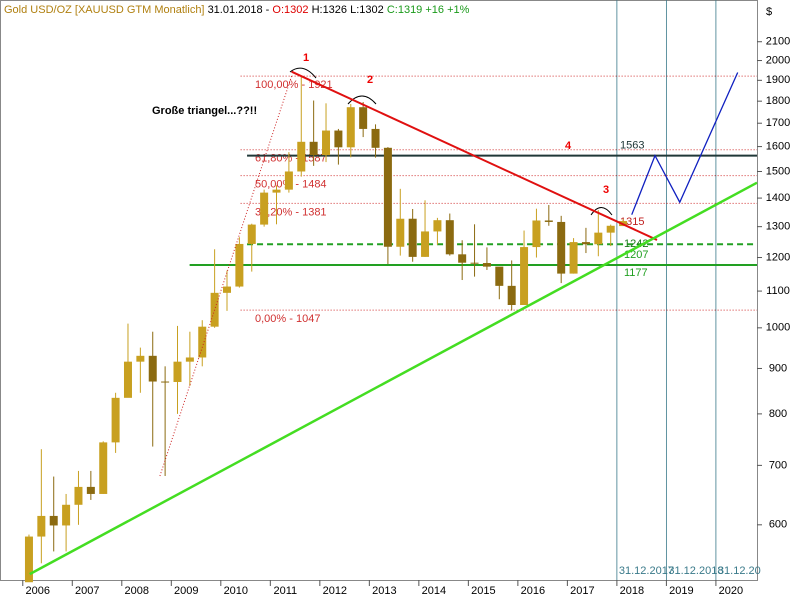  What do you see at coordinates (681, 591) in the screenshot?
I see `x-tick-label: 2019` at bounding box center [681, 591].